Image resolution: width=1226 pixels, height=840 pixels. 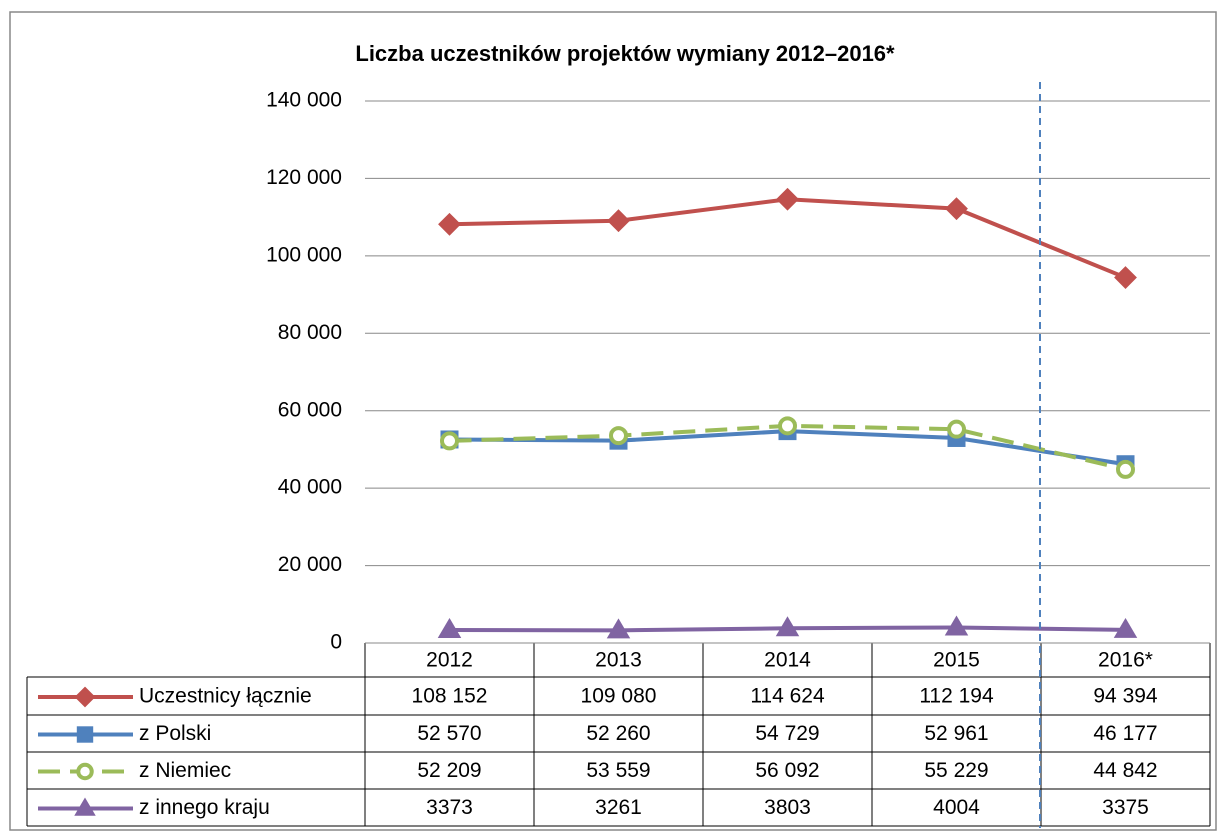 What do you see at coordinates (1125, 807) in the screenshot?
I see `table-value: 3375` at bounding box center [1125, 807].